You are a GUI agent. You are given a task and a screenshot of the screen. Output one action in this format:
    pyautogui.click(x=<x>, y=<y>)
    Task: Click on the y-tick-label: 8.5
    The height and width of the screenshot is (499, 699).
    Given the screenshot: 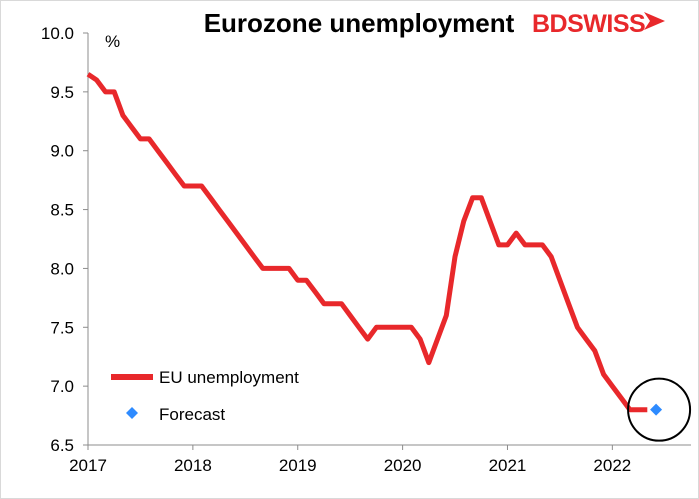 What is the action you would take?
    pyautogui.click(x=62, y=210)
    